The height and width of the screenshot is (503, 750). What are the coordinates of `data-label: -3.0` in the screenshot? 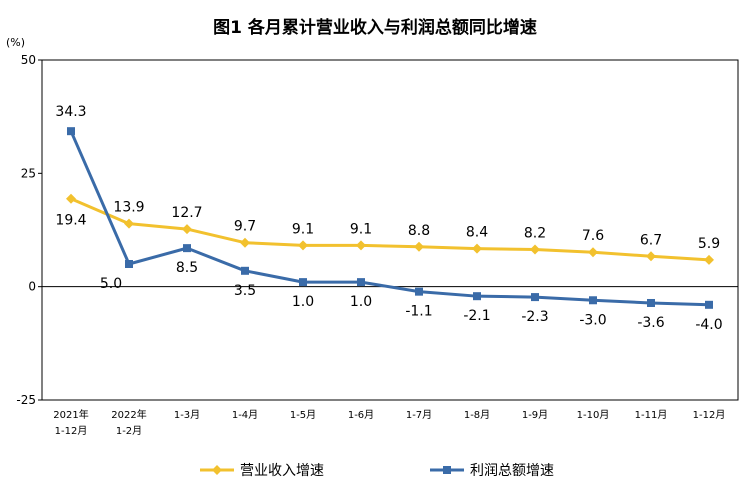 It's located at (592, 320).